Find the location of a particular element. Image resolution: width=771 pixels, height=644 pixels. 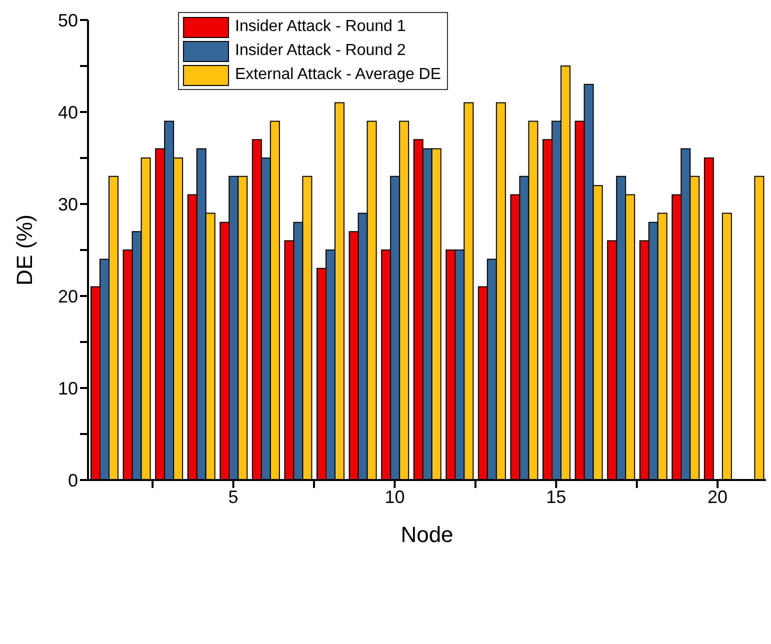

legend-label: Insider Attack - Round 2 is located at coordinates (320, 51).